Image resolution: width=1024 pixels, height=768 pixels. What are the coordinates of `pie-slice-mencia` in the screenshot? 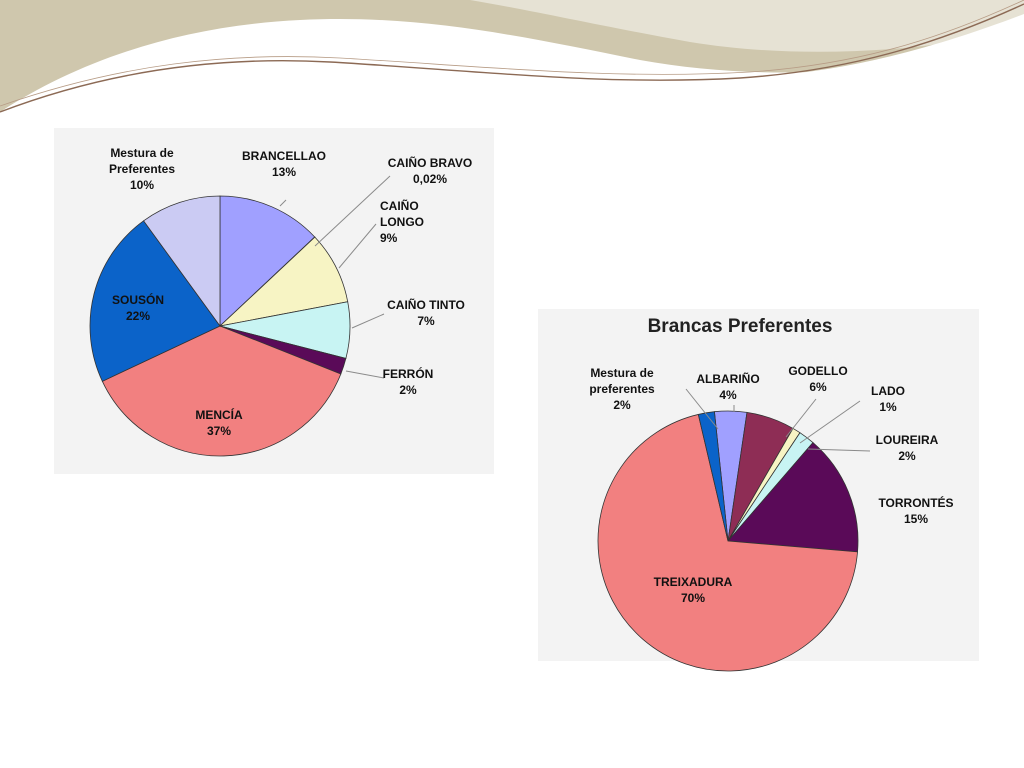 It's located at (221, 391).